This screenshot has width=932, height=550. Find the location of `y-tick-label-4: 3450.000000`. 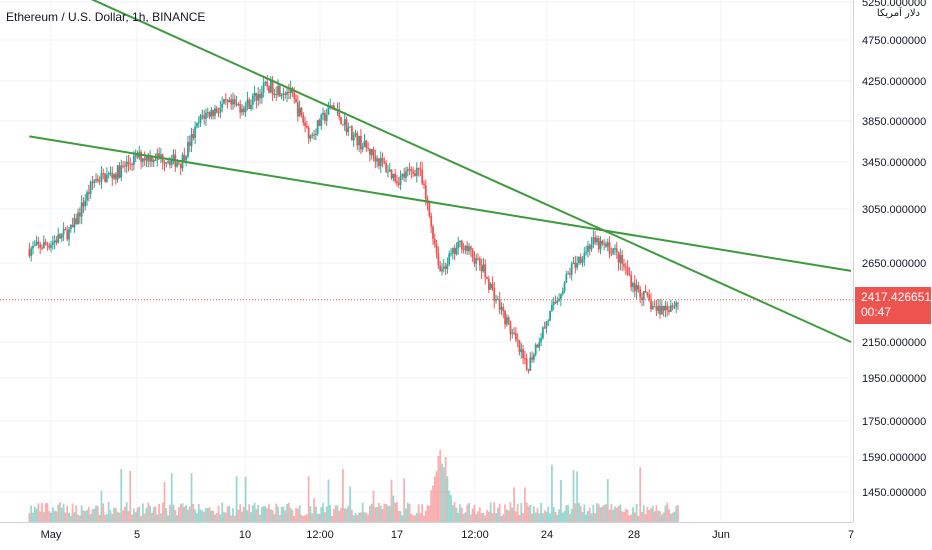

y-tick-label-4: 3450.000000 is located at coordinates (894, 163).